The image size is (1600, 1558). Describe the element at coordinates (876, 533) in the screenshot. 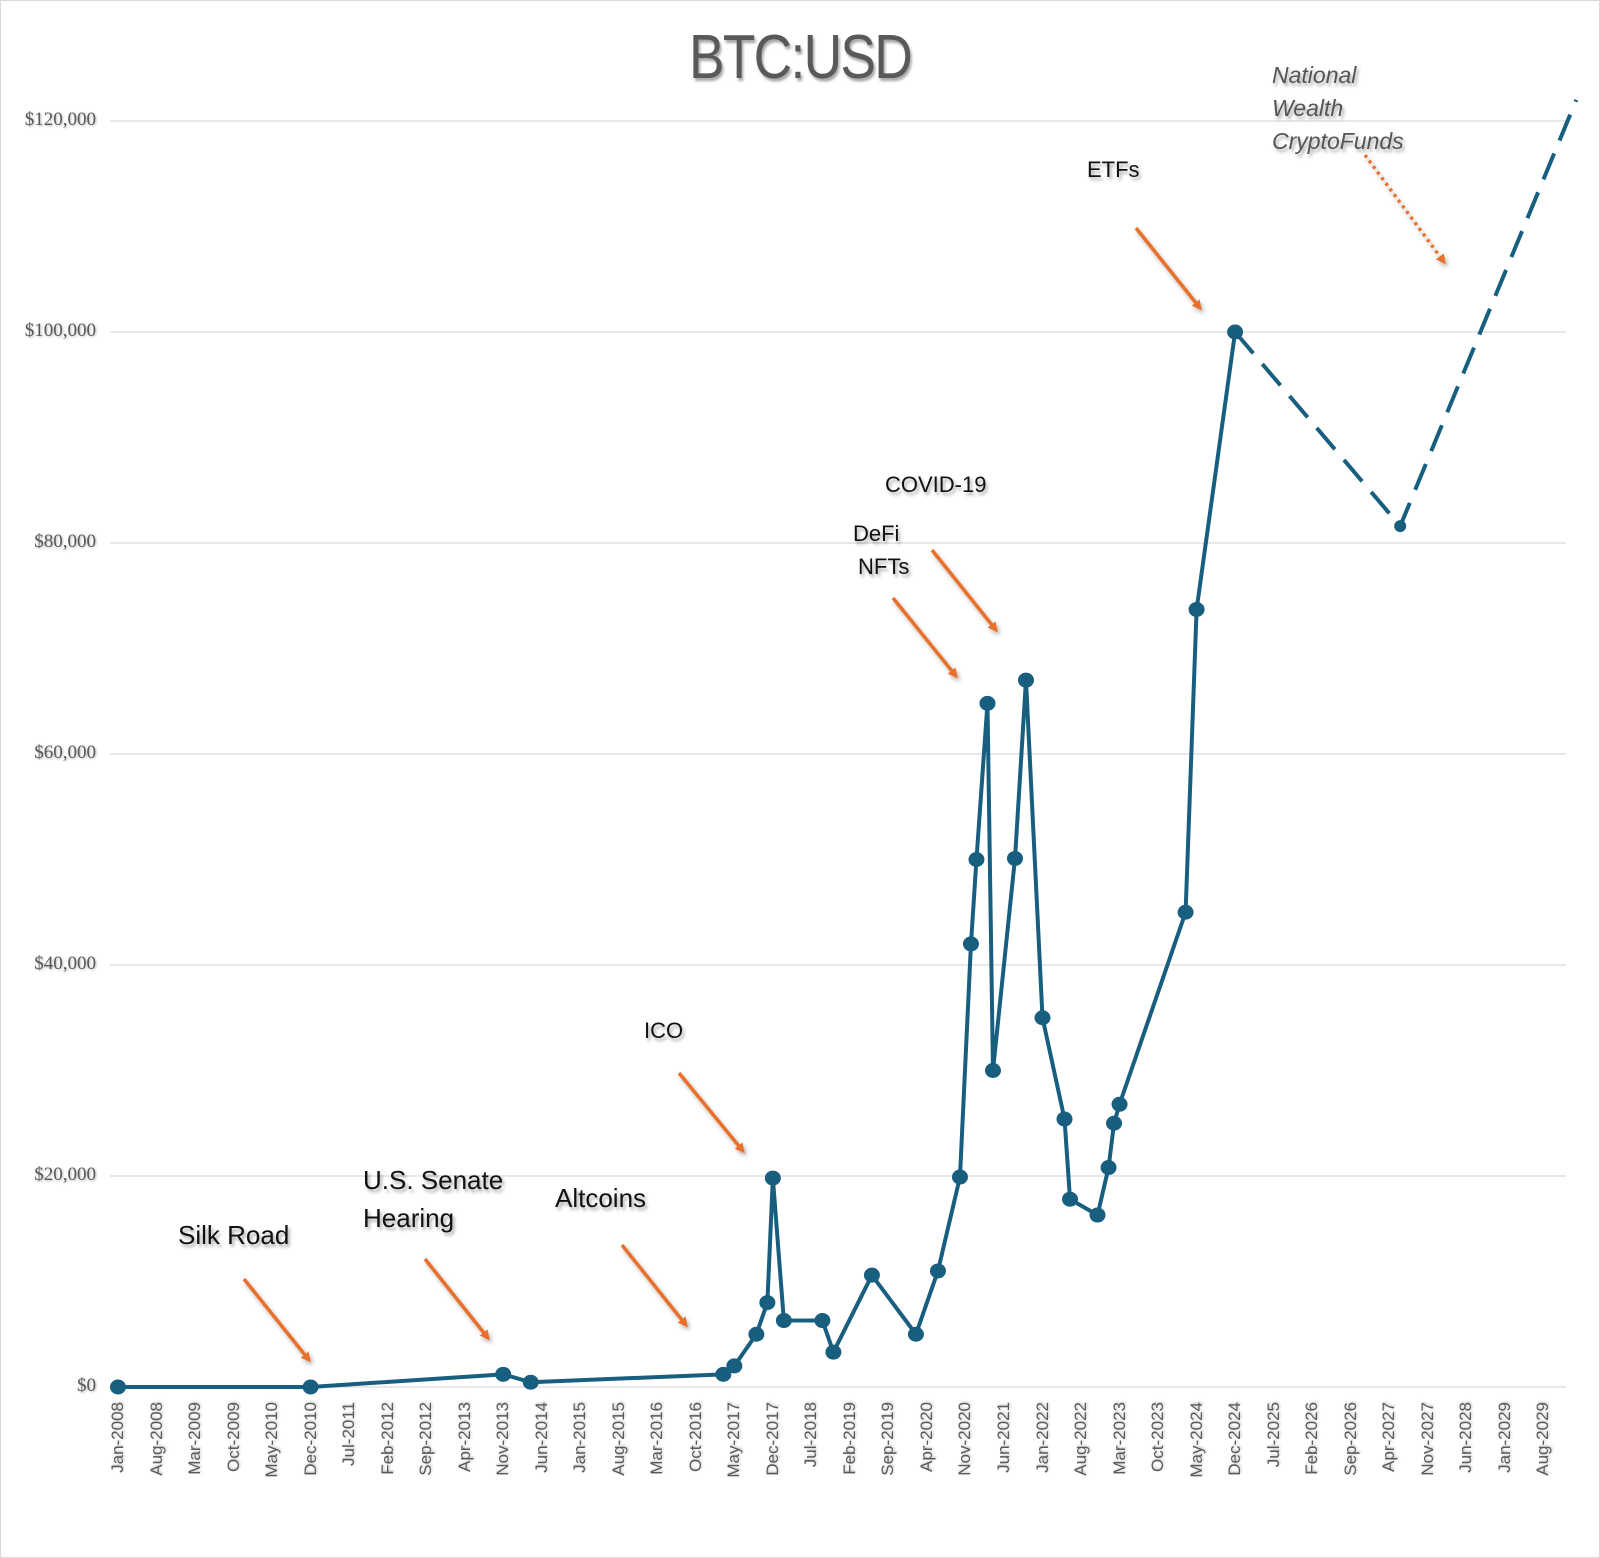

I see `annotation-defi: DeFi` at that location.